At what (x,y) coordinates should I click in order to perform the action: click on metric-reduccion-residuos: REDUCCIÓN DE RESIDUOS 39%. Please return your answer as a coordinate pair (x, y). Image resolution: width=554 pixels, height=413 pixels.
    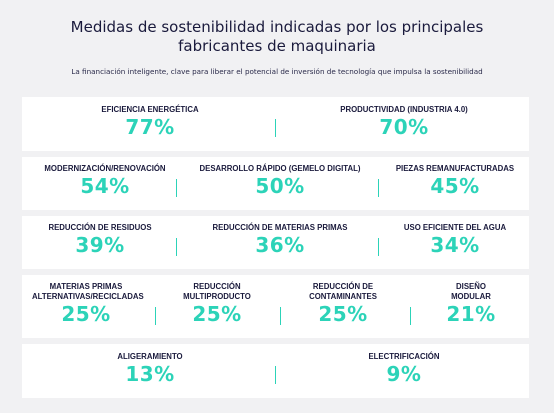
    Looking at the image, I should click on (100, 240).